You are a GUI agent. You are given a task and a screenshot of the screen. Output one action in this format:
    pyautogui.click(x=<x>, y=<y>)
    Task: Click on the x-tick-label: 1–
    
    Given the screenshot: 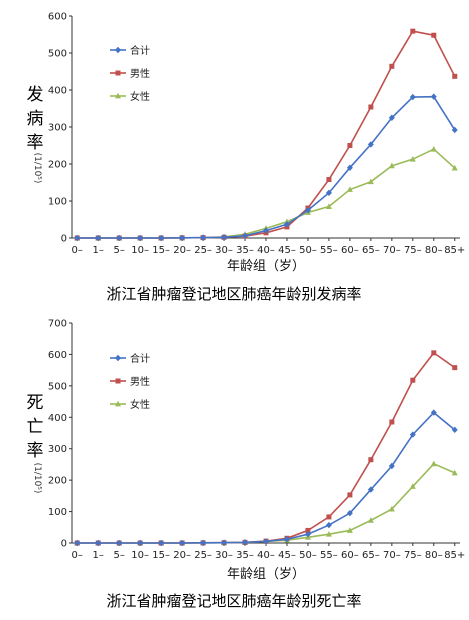 What is the action you would take?
    pyautogui.click(x=98, y=555)
    